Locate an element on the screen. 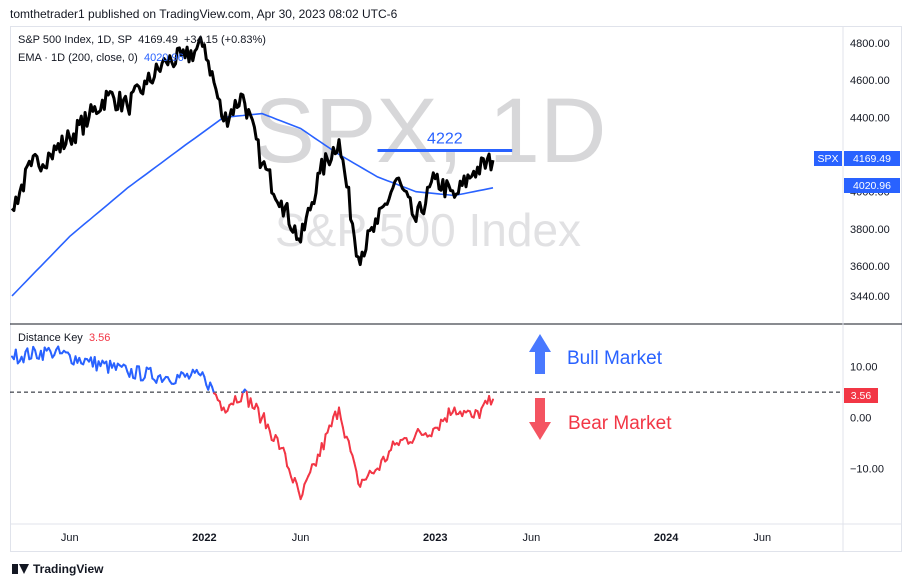  legend-change: +34.15 (+0.83%) is located at coordinates (224, 40).